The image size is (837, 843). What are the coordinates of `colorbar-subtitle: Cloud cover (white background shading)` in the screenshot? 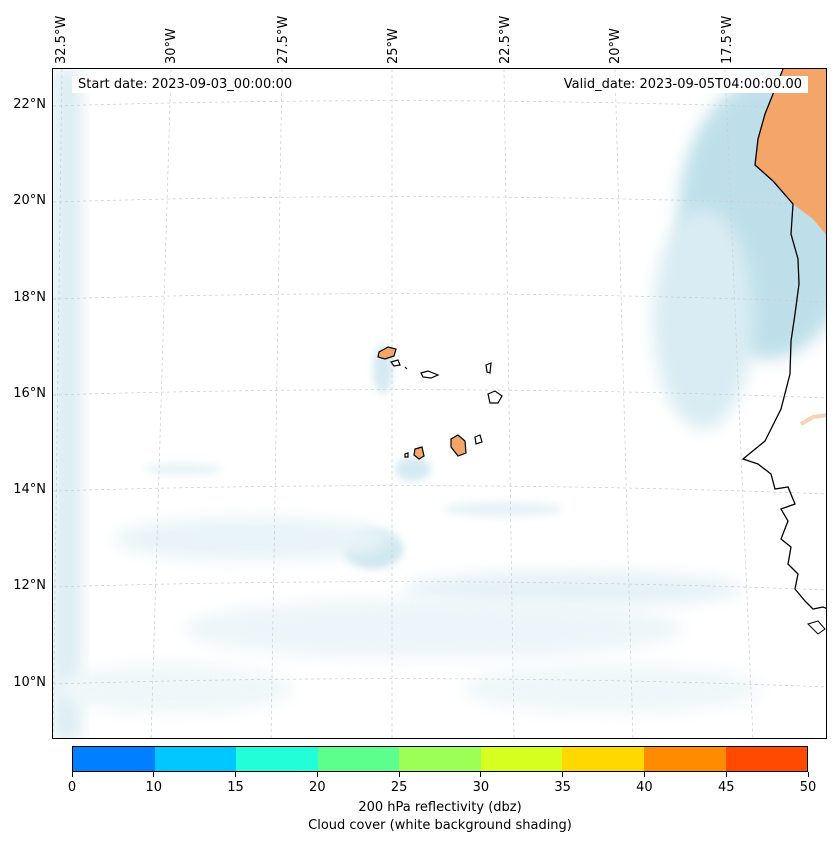 It's located at (440, 825).